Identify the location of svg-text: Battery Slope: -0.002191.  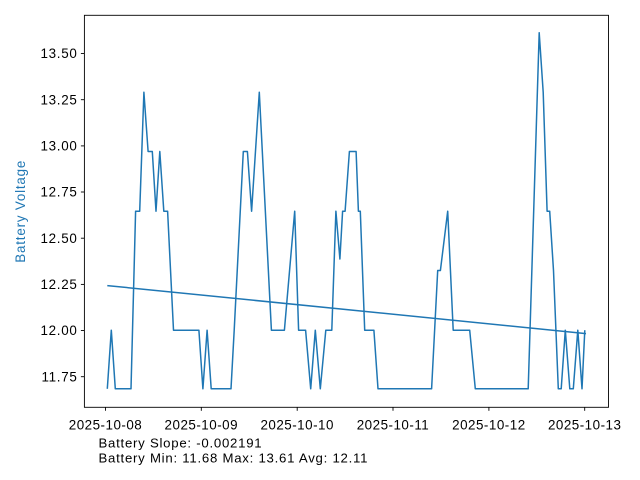
(181, 443).